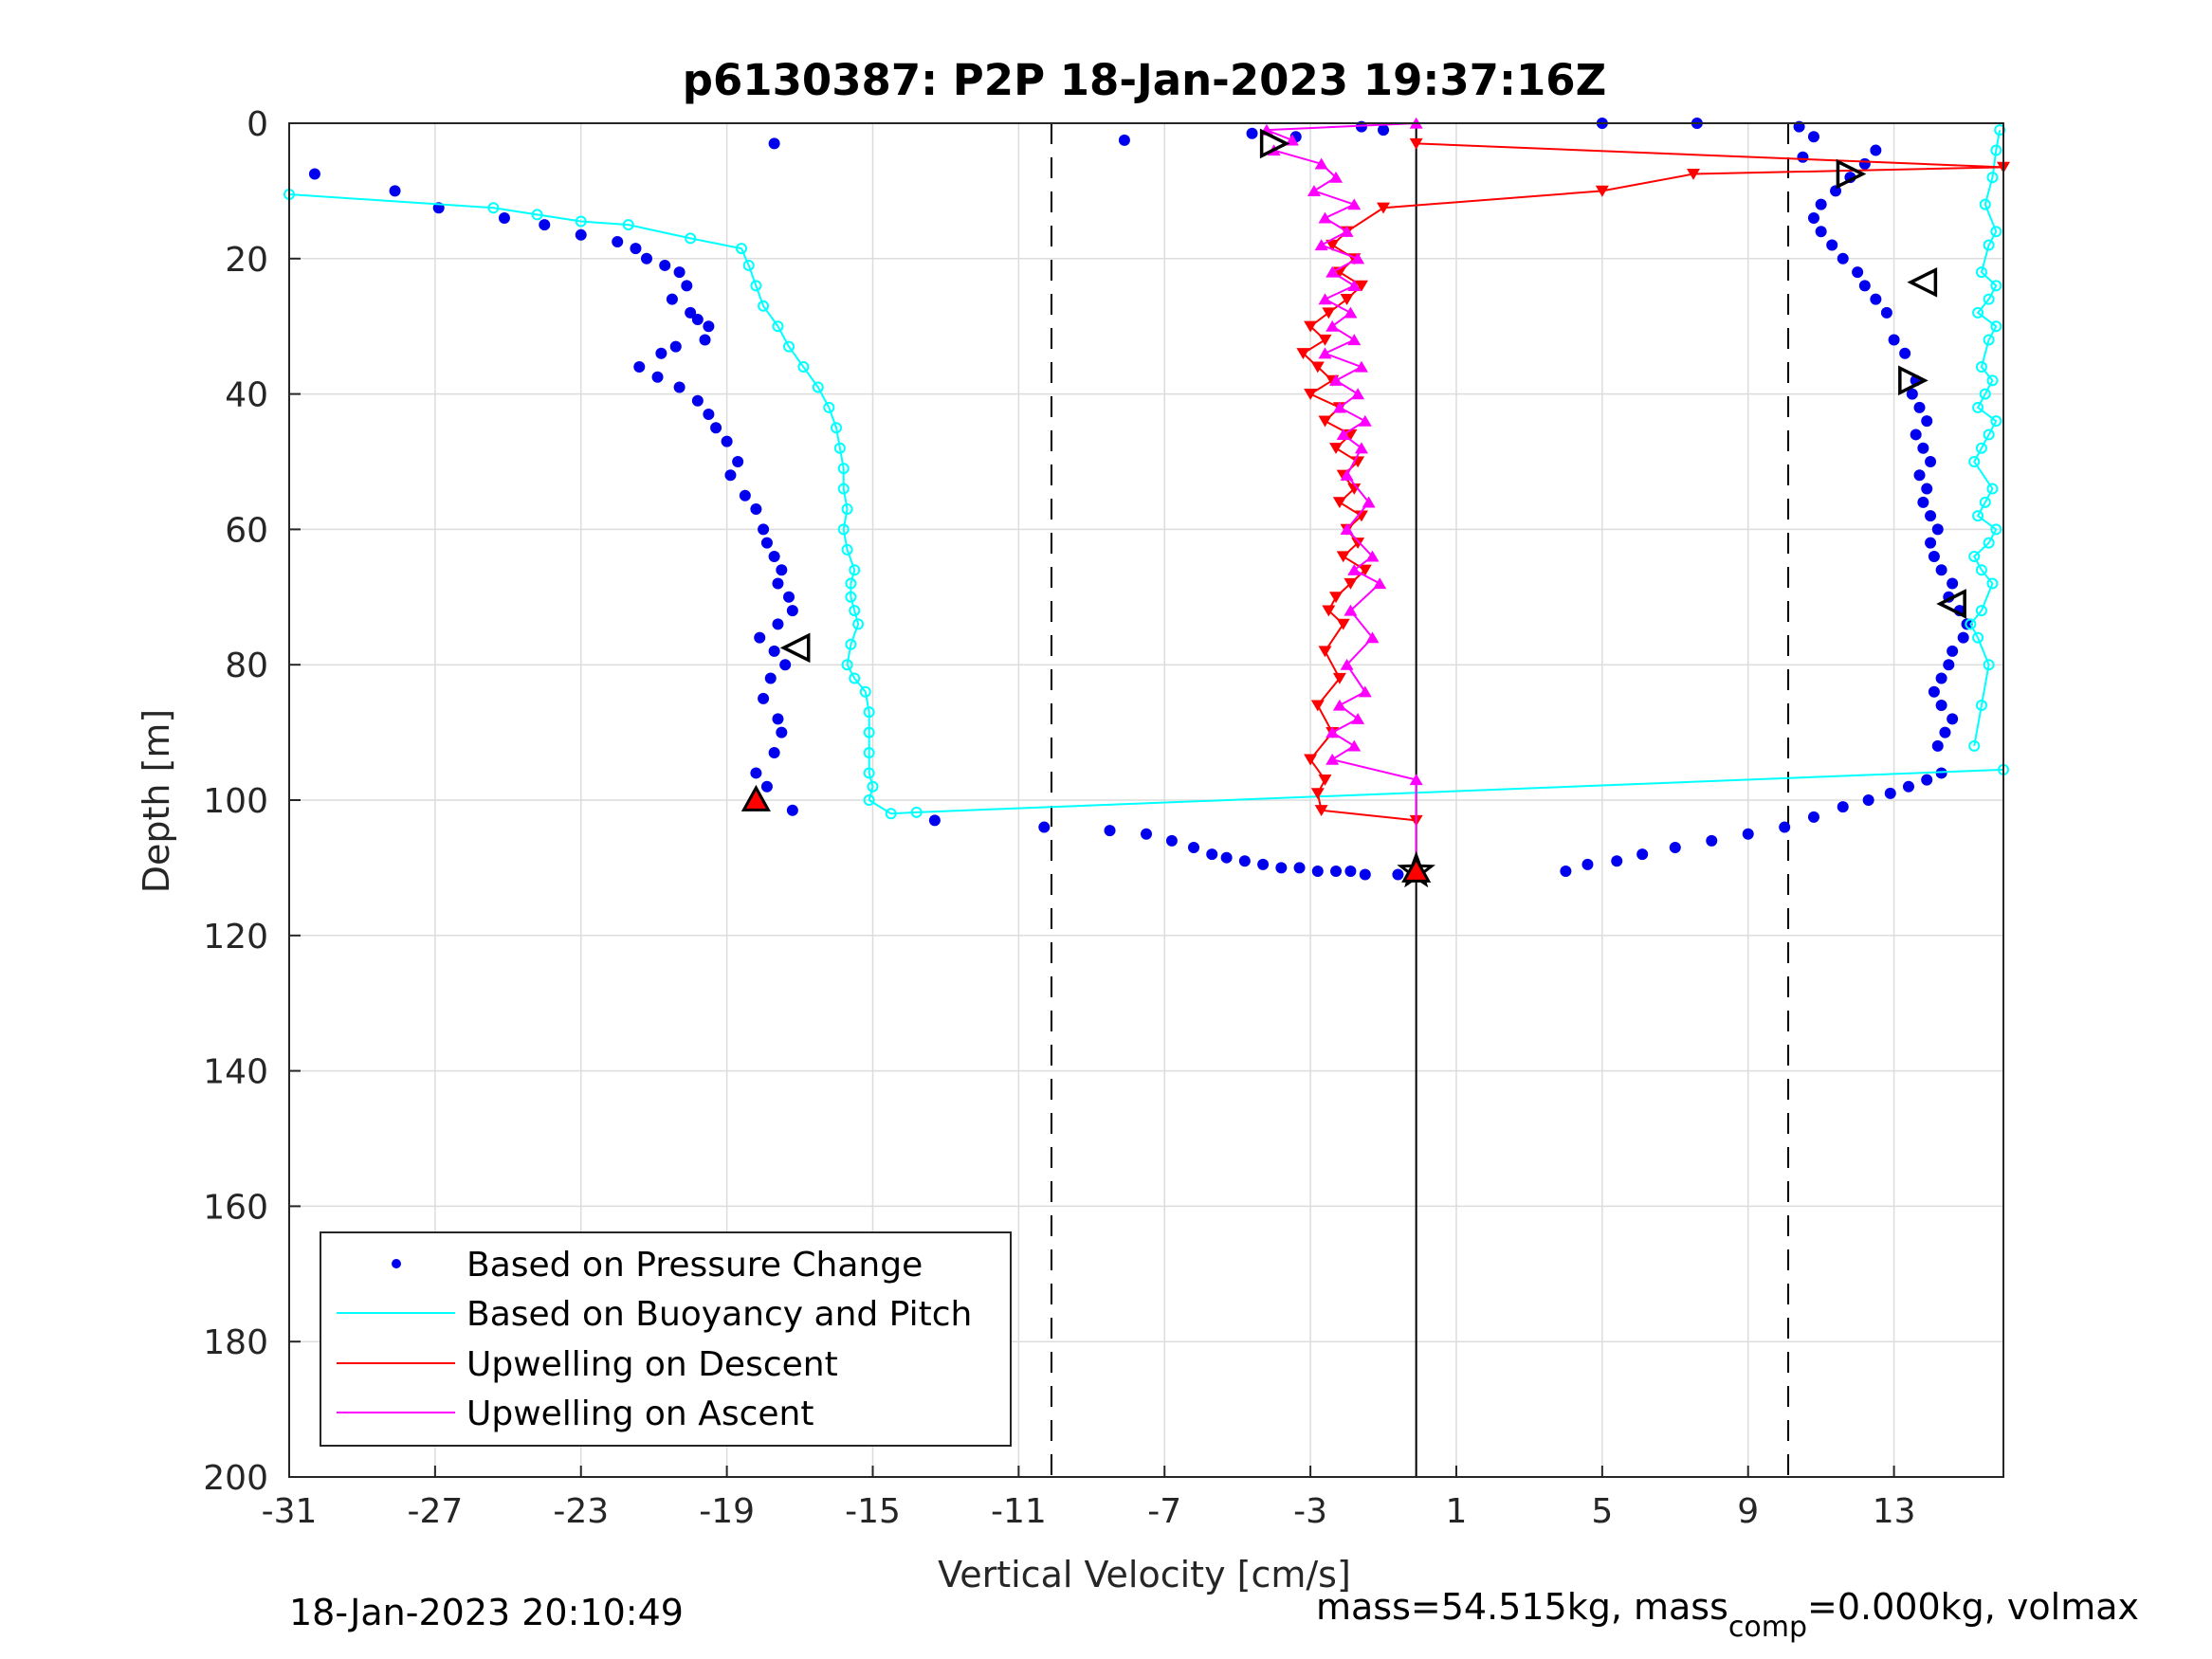  What do you see at coordinates (1144, 1574) in the screenshot?
I see `x-axis-label: Vertical Velocity [cm/s]` at bounding box center [1144, 1574].